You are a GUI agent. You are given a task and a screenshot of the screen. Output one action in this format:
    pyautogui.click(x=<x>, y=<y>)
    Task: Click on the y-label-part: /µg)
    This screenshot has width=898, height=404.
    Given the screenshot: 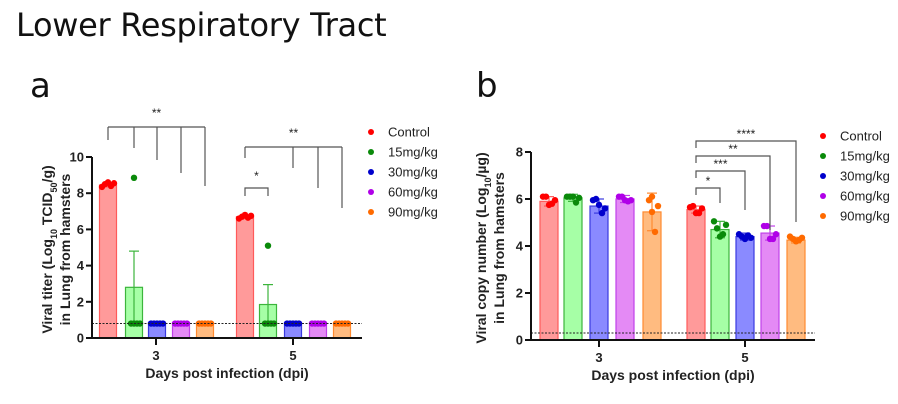 What is the action you would take?
    pyautogui.click(x=481, y=164)
    